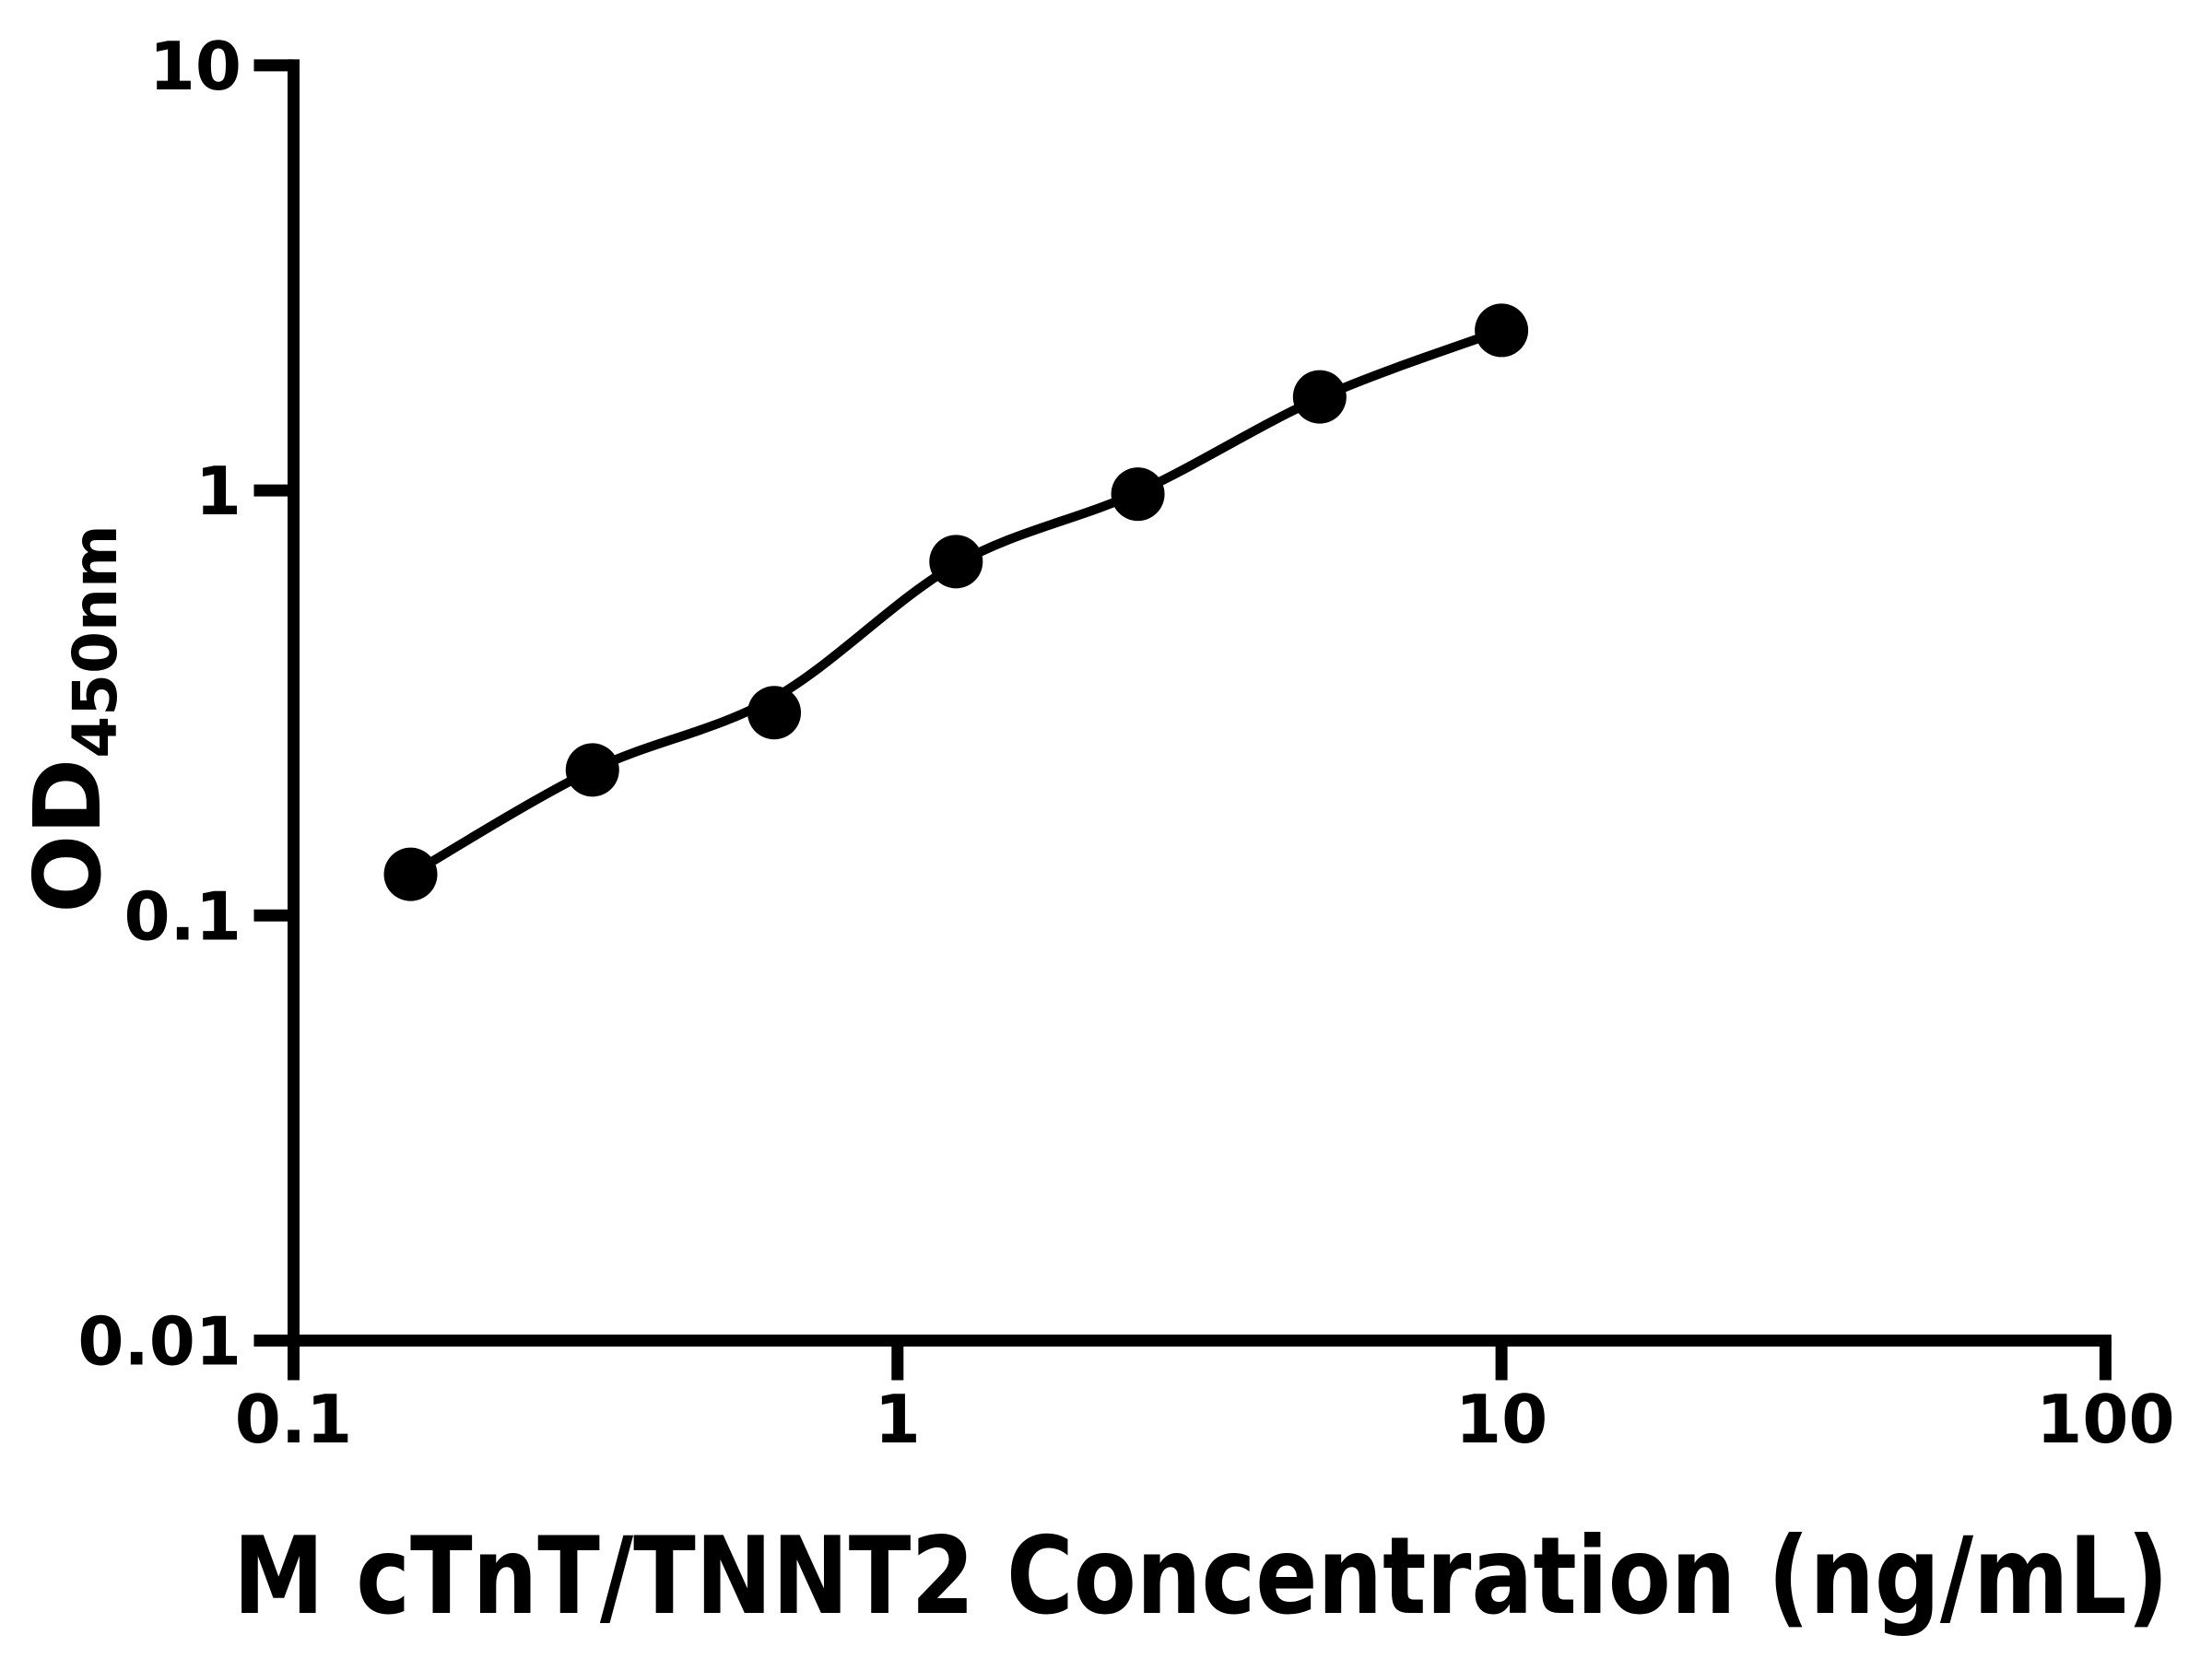  What do you see at coordinates (2105, 1419) in the screenshot?
I see `x-tick-label: 100` at bounding box center [2105, 1419].